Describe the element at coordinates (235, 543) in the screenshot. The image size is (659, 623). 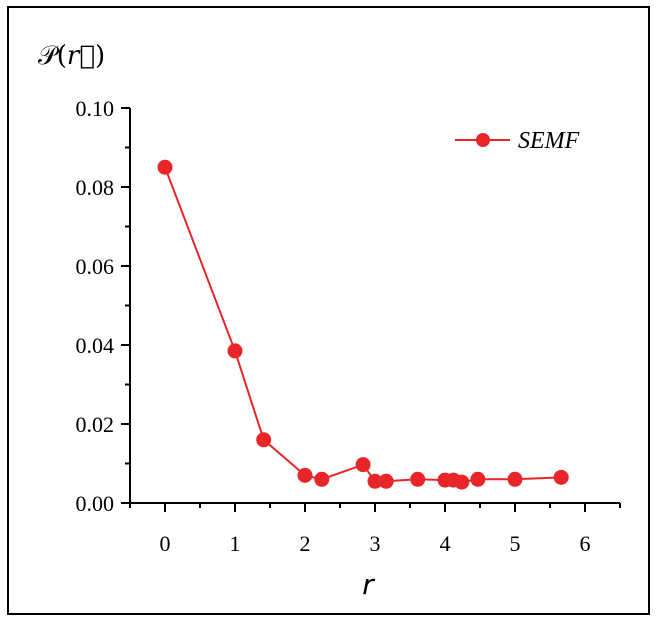
I see `x-tick-label: 1` at that location.